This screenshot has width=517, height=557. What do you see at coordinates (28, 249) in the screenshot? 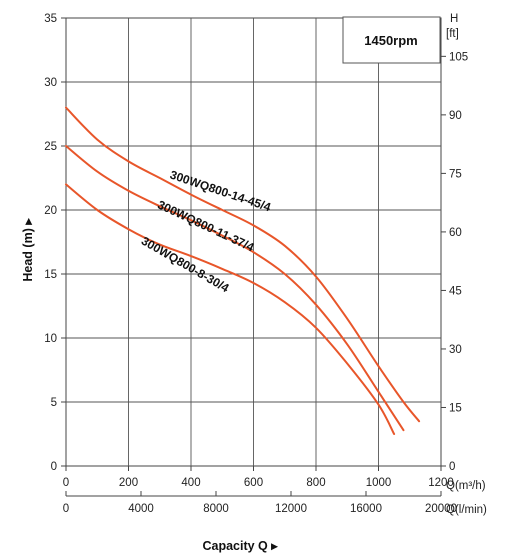
I see `y-axis-title: Head (m) ▸` at bounding box center [28, 249].